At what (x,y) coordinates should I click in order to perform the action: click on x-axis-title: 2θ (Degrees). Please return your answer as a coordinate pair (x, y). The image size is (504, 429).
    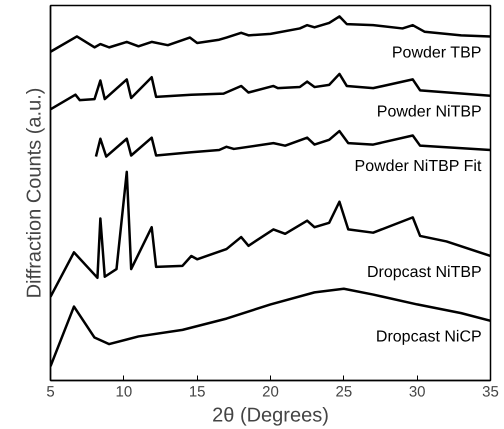
    Looking at the image, I should click on (270, 415).